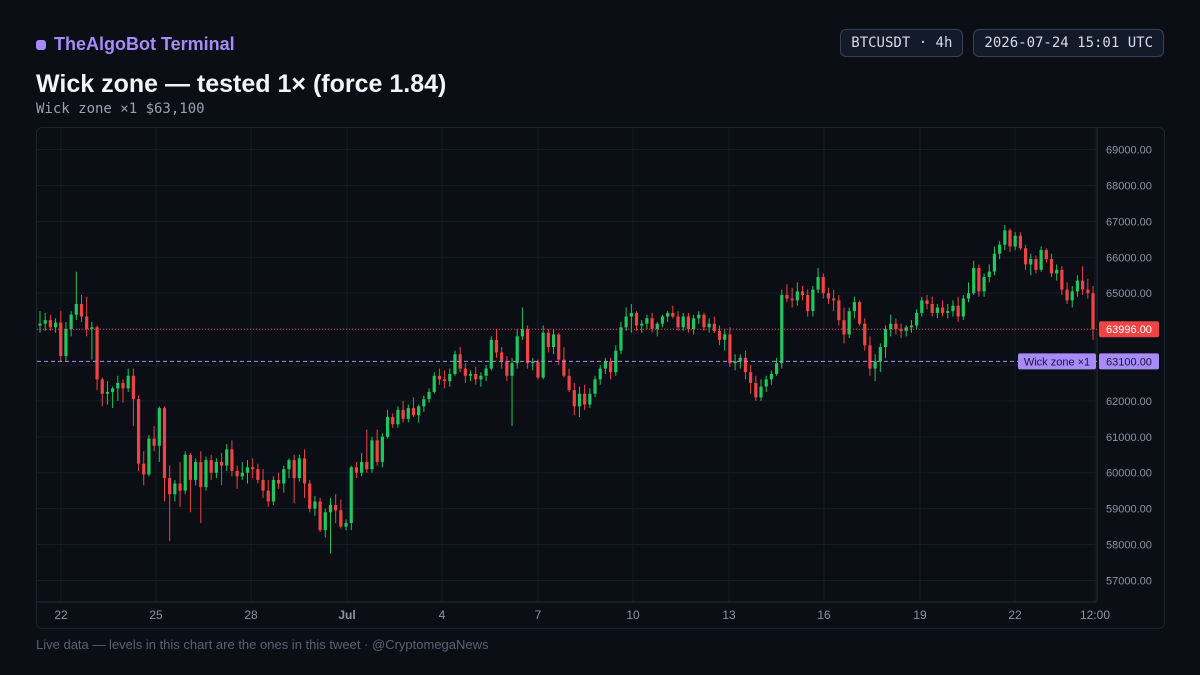 The image size is (1200, 675). I want to click on x-tick-label: 16, so click(824, 615).